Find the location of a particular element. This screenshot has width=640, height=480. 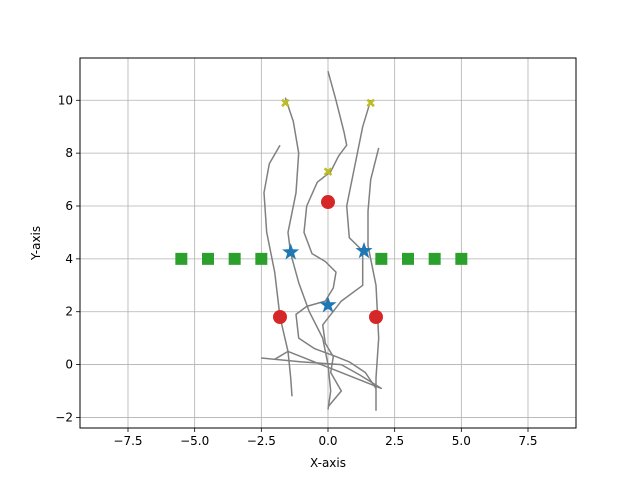

y-tick-label: 0 is located at coordinates (69, 365).